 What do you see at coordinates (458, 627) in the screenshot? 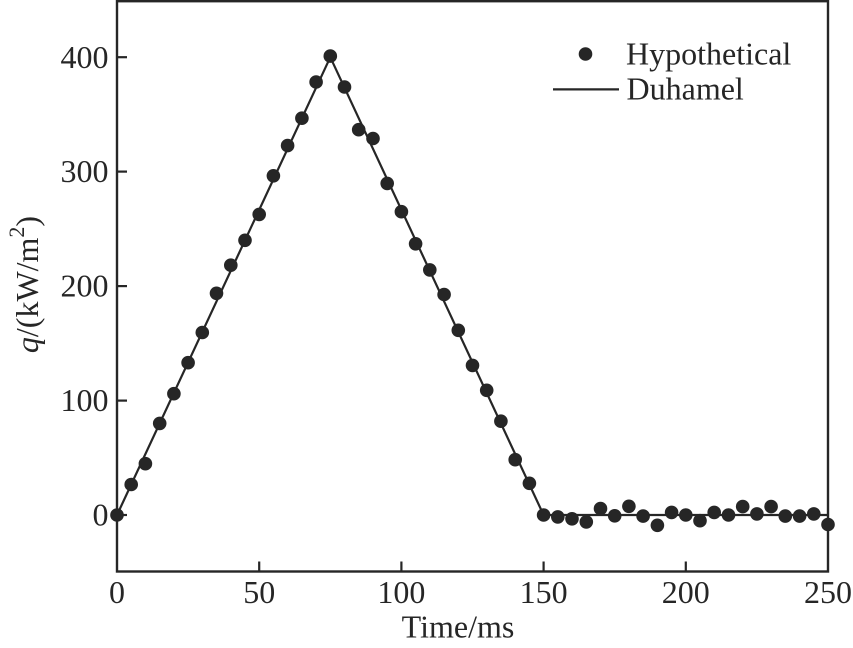
I see `svg-text: Time/ms` at bounding box center [458, 627].